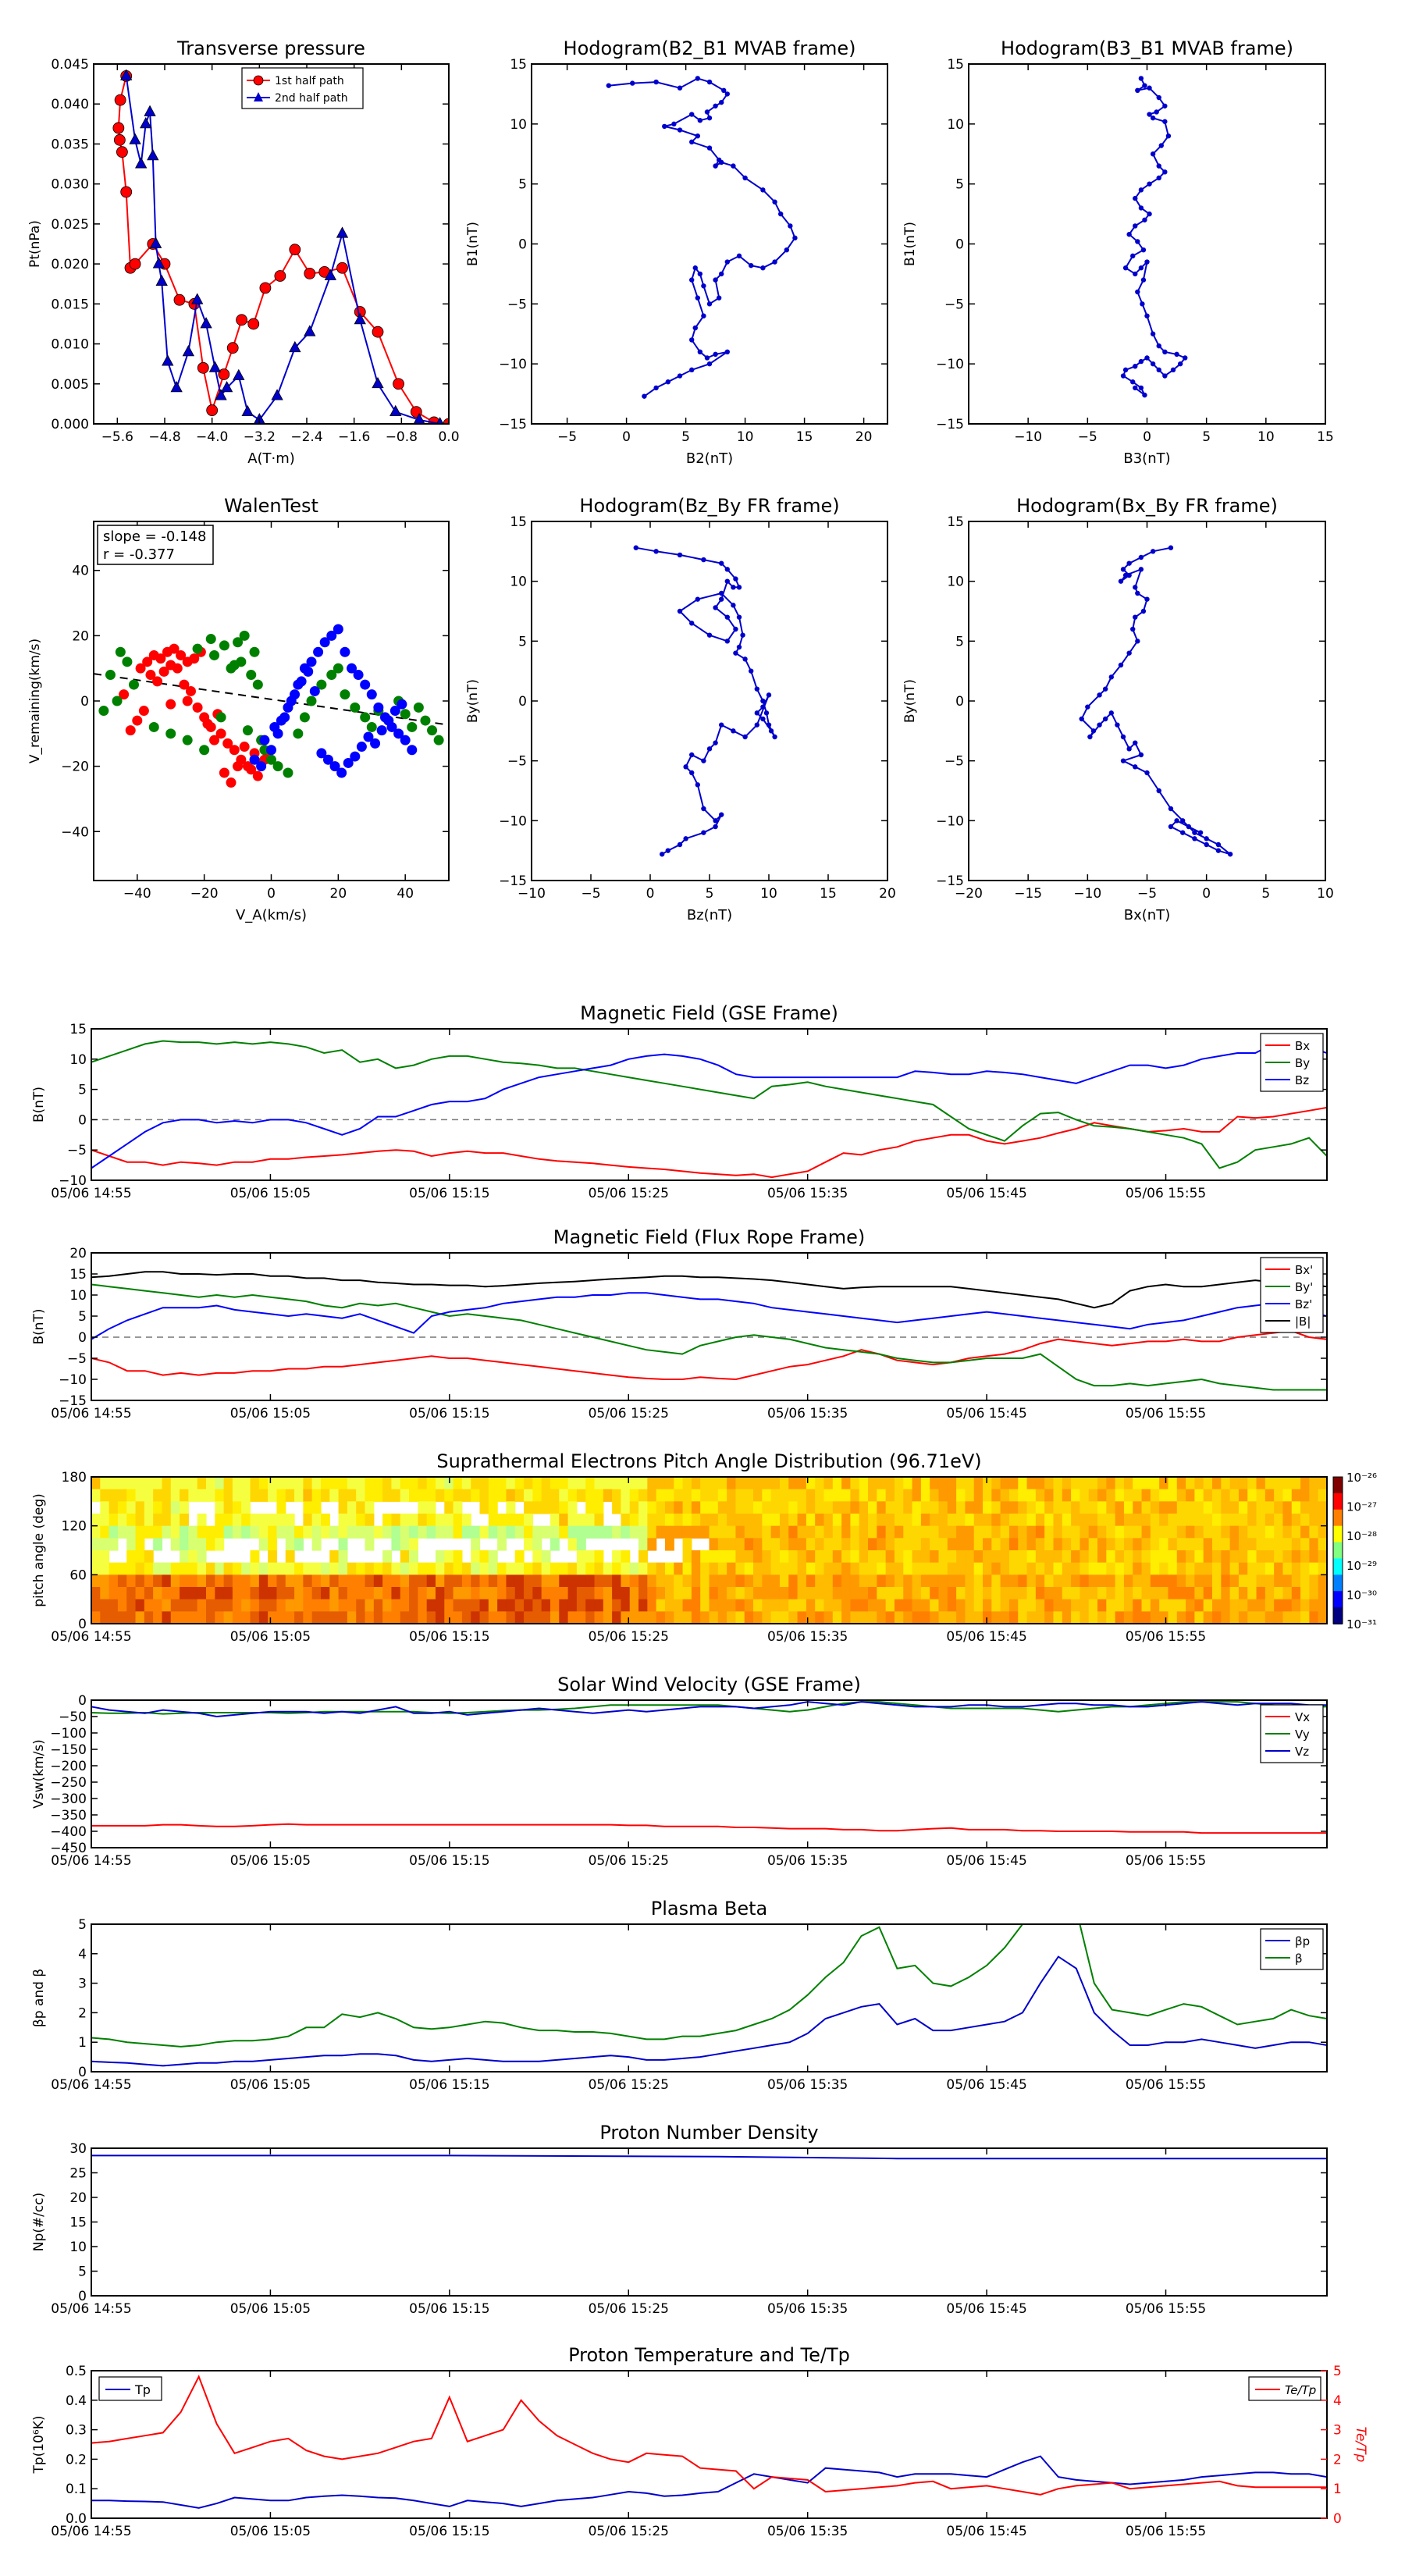 This screenshot has width=1405, height=2576. What do you see at coordinates (1302, 1063) in the screenshot?
I see `legend-label: By` at bounding box center [1302, 1063].